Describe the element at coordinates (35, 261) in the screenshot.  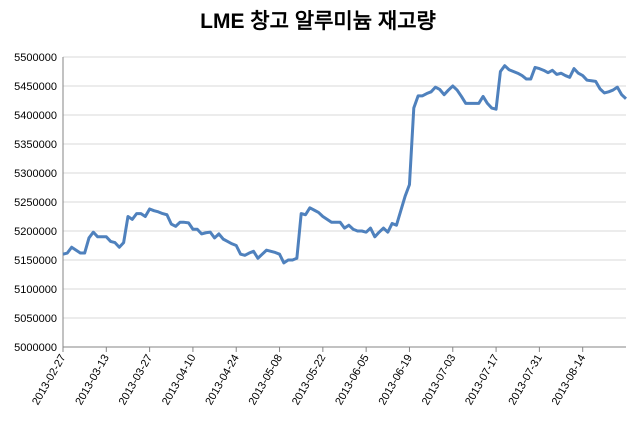
I see `y-tick-label: 5150000` at that location.